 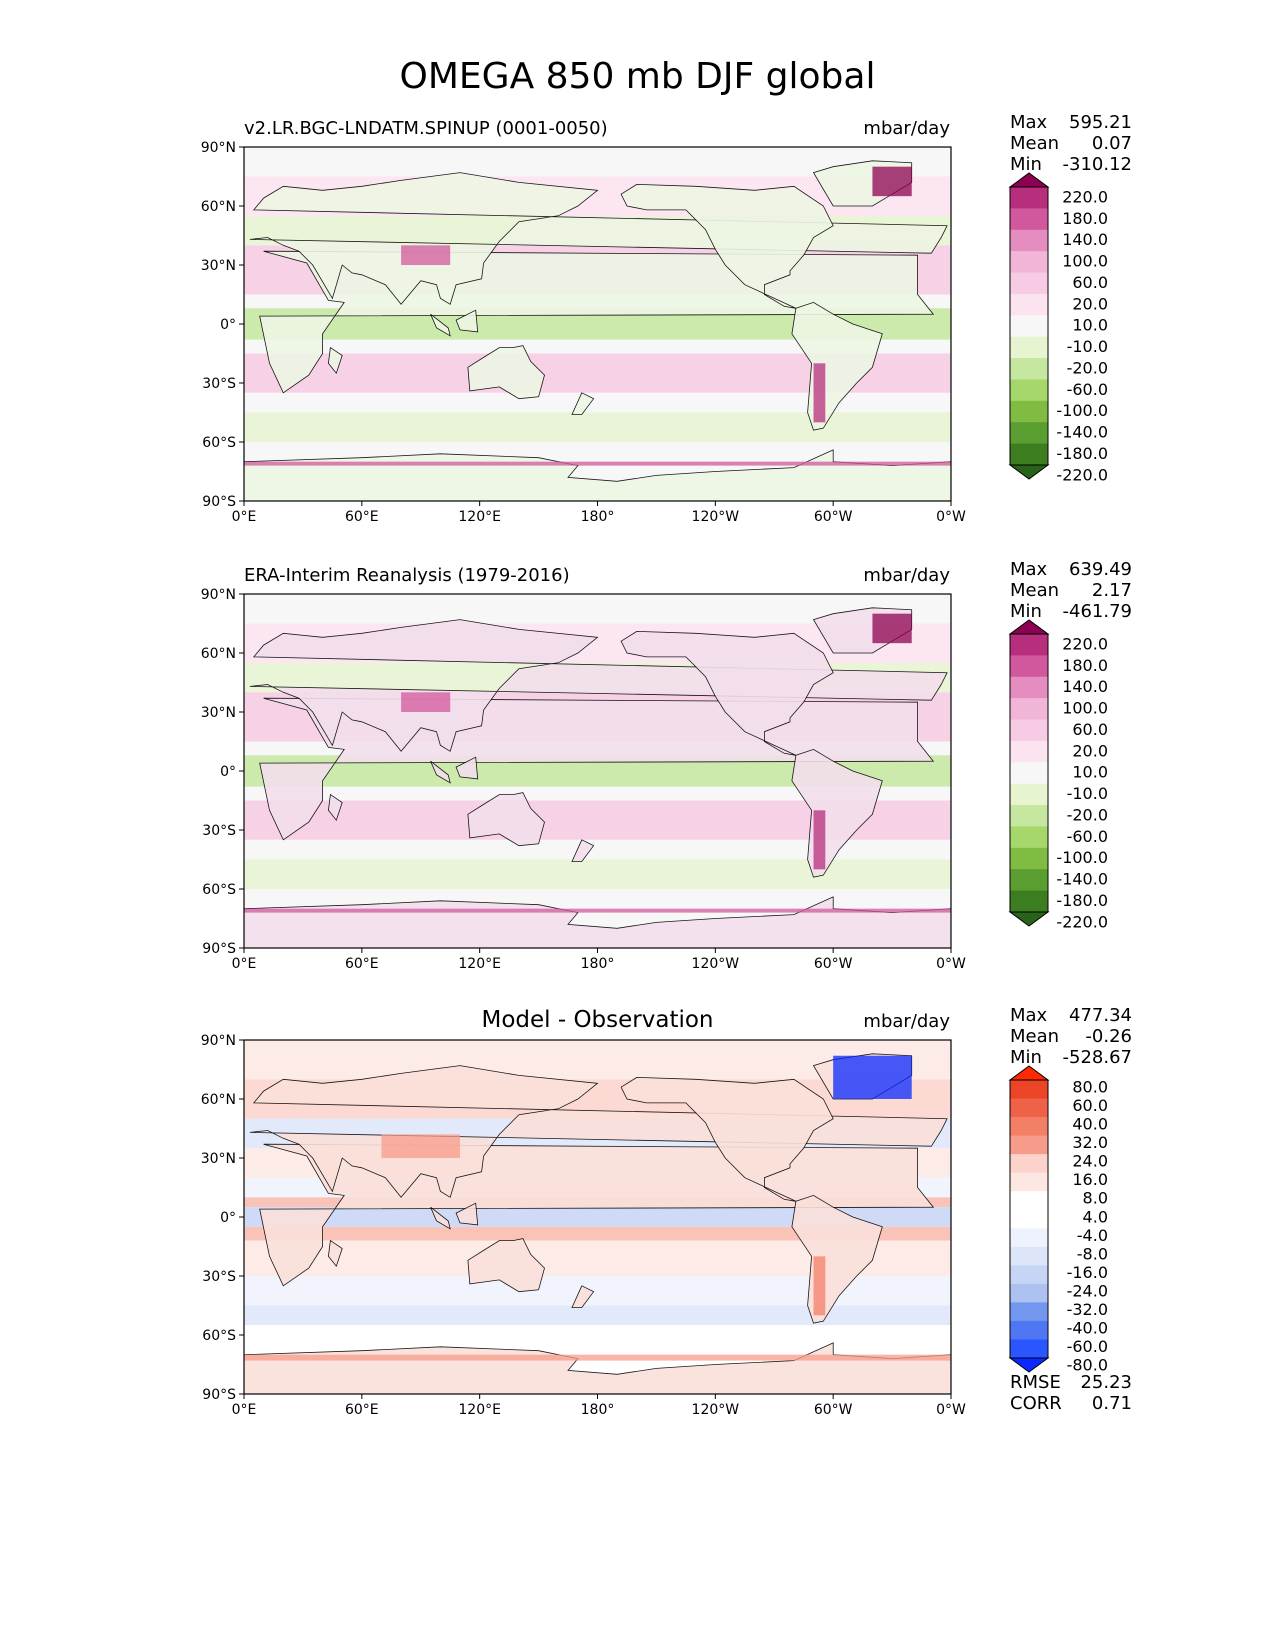 I want to click on colorbar-extend-max, so click(x=1029, y=627).